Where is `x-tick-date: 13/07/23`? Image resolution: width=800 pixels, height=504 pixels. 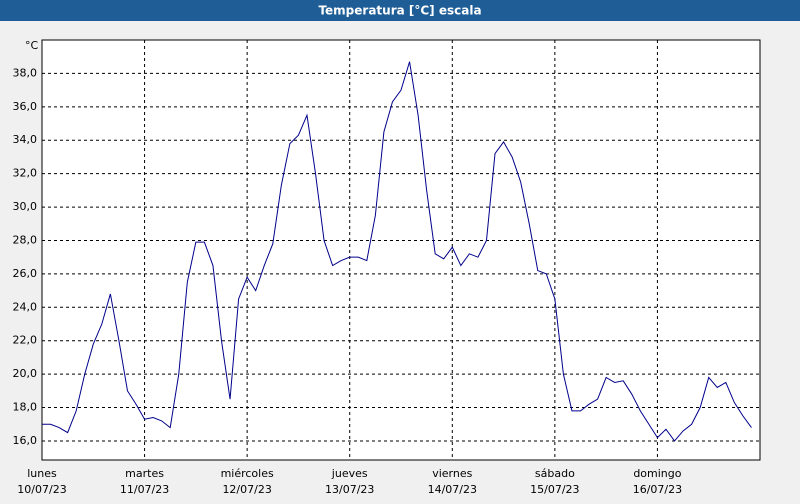
x-tick-date: 13/07/23 is located at coordinates (349, 489).